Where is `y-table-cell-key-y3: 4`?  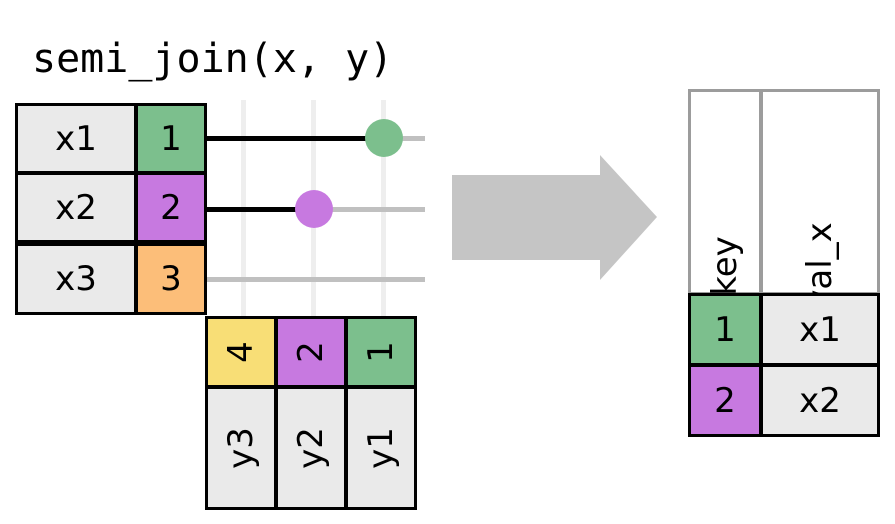 y-table-cell-key-y3: 4 is located at coordinates (241, 352).